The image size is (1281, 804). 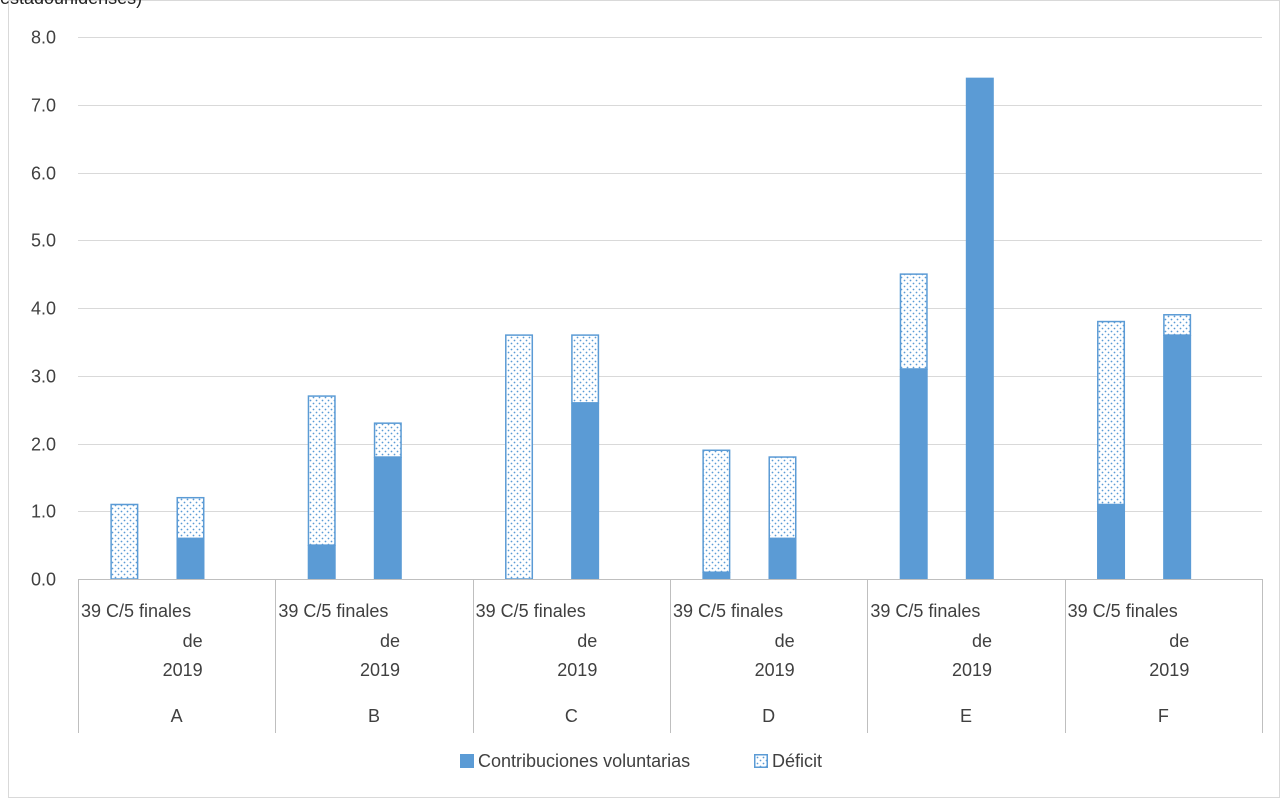 What do you see at coordinates (797, 761) in the screenshot?
I see `legend-label-deficit: Déficit` at bounding box center [797, 761].